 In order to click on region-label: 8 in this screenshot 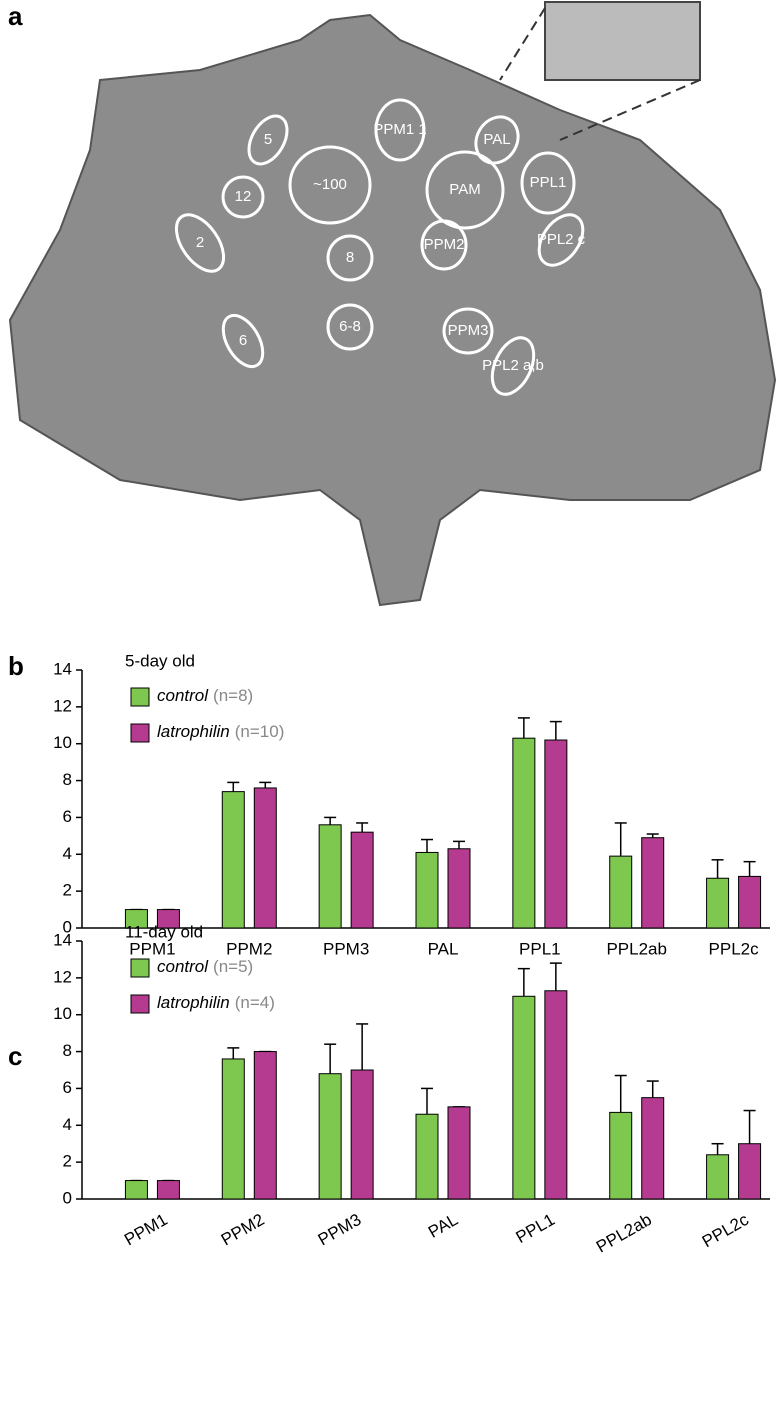, I will do `click(350, 257)`.